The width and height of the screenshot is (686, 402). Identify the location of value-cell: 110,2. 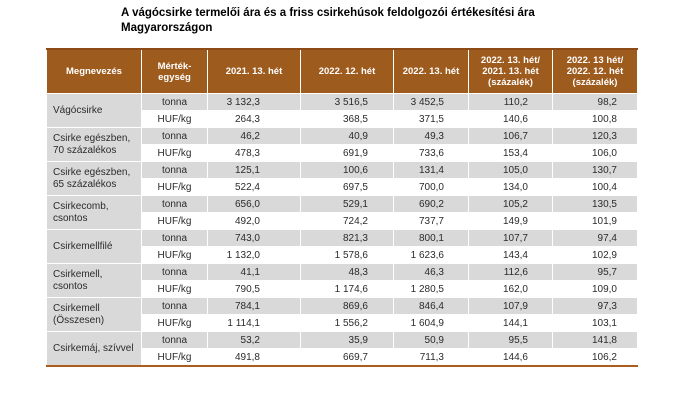
(510, 102).